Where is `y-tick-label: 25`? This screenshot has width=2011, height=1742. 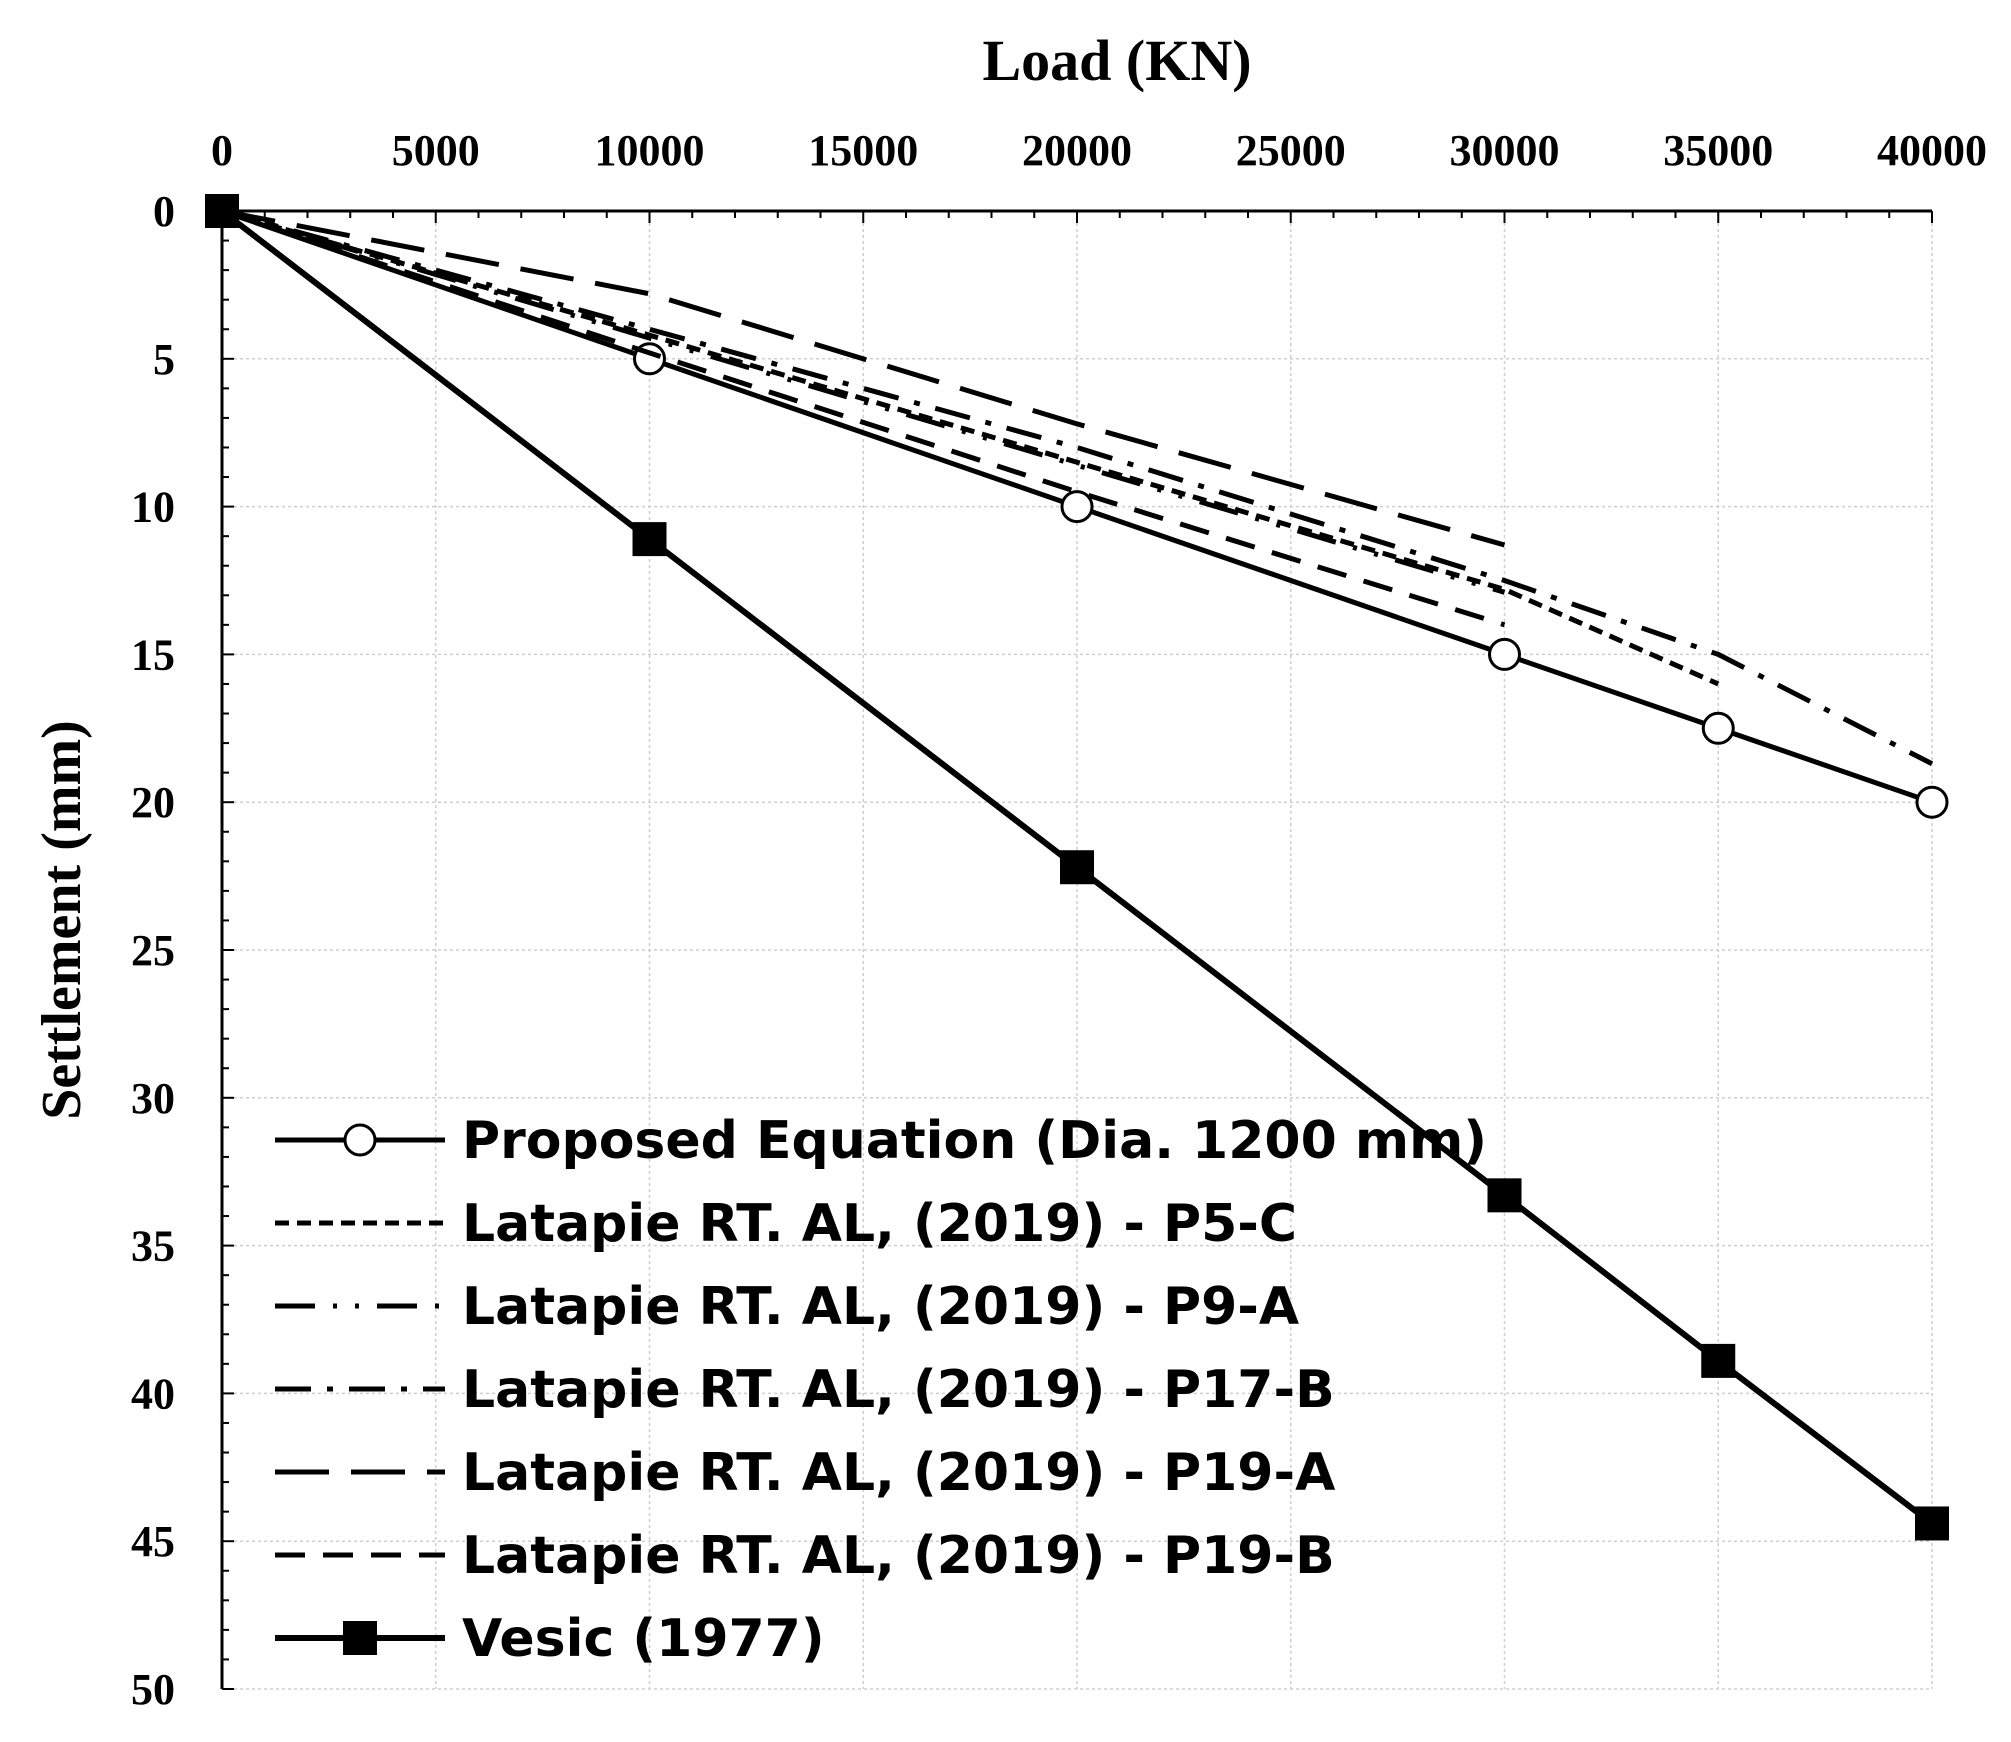
y-tick-label: 25 is located at coordinates (153, 950).